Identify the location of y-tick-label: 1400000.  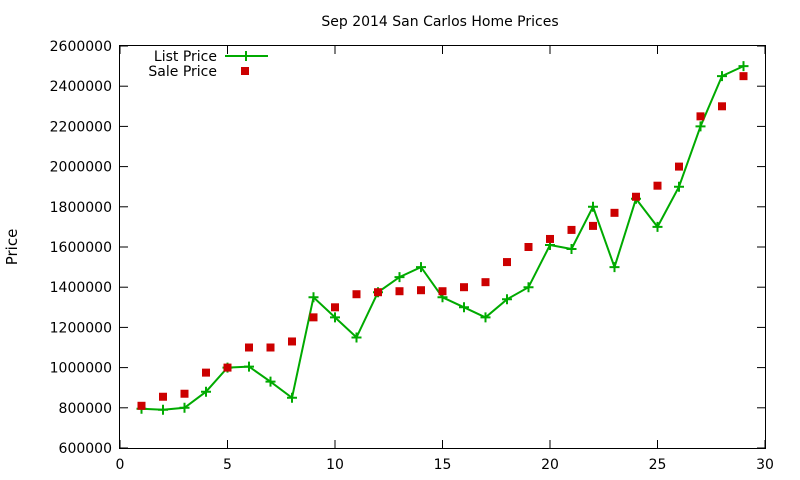
(81, 288).